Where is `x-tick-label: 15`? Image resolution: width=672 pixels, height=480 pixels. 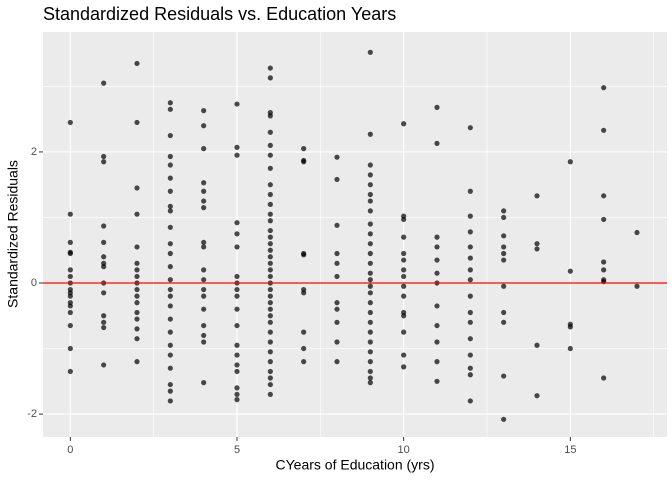 x-tick-label: 15 is located at coordinates (570, 450).